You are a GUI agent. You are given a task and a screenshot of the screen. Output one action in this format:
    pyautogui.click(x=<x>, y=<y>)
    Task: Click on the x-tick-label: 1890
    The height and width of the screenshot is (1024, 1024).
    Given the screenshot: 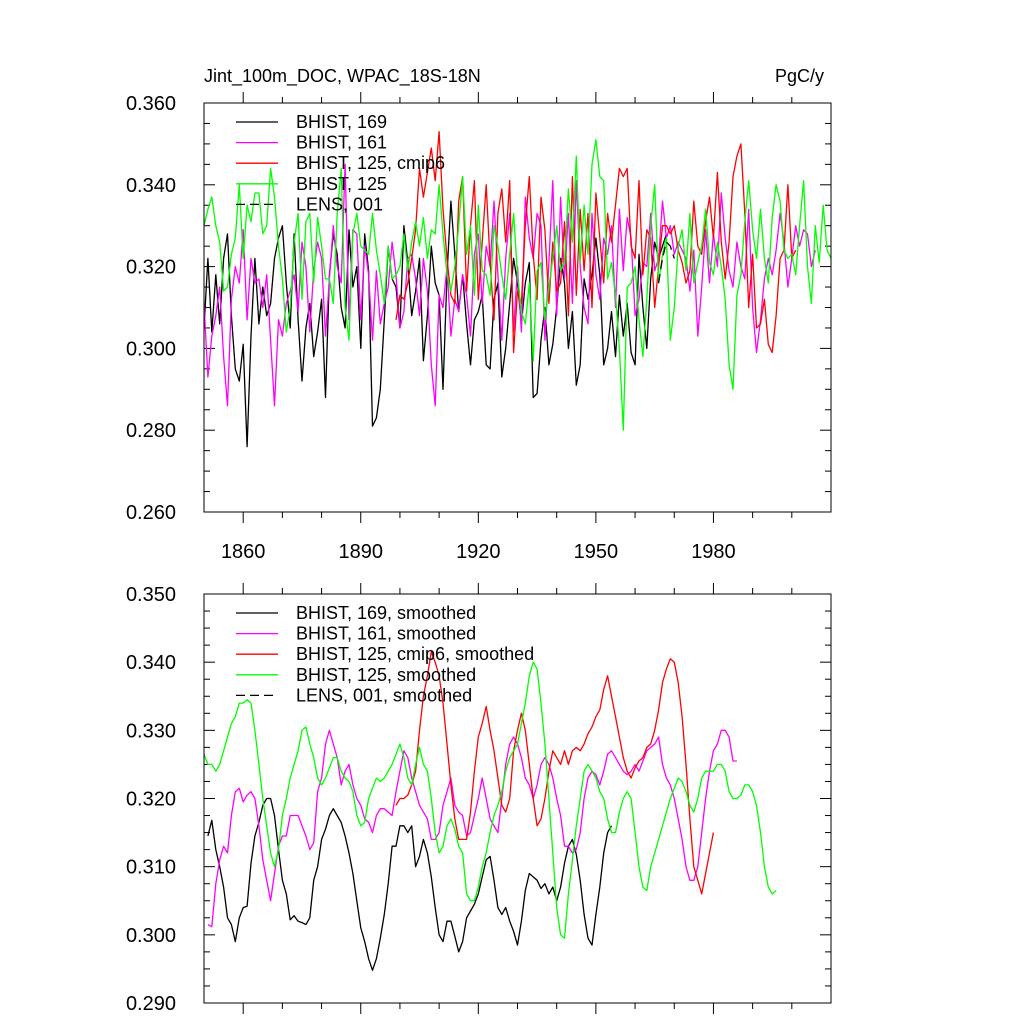 What is the action you would take?
    pyautogui.click(x=361, y=552)
    